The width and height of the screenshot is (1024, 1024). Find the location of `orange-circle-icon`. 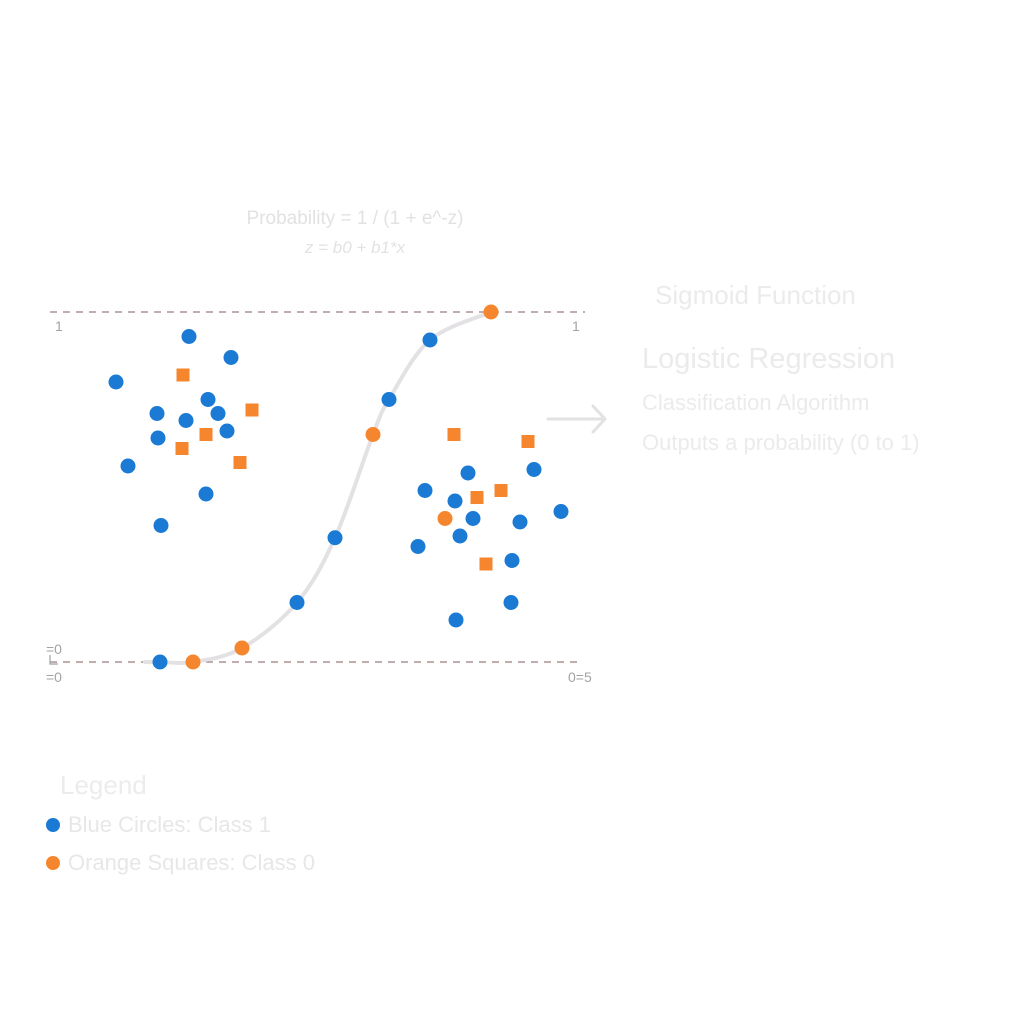

orange-circle-icon is located at coordinates (53, 863).